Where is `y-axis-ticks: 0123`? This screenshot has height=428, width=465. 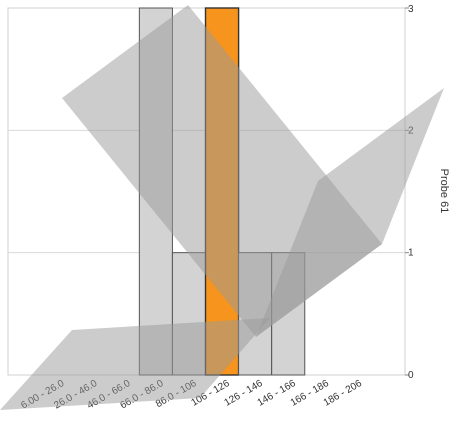
y-axis-ticks: 0123 is located at coordinates (409, 192).